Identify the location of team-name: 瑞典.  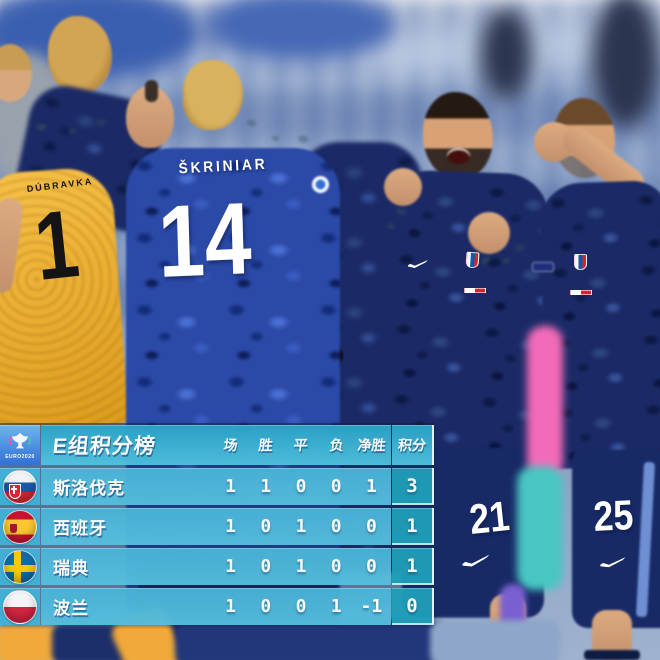
(71, 568).